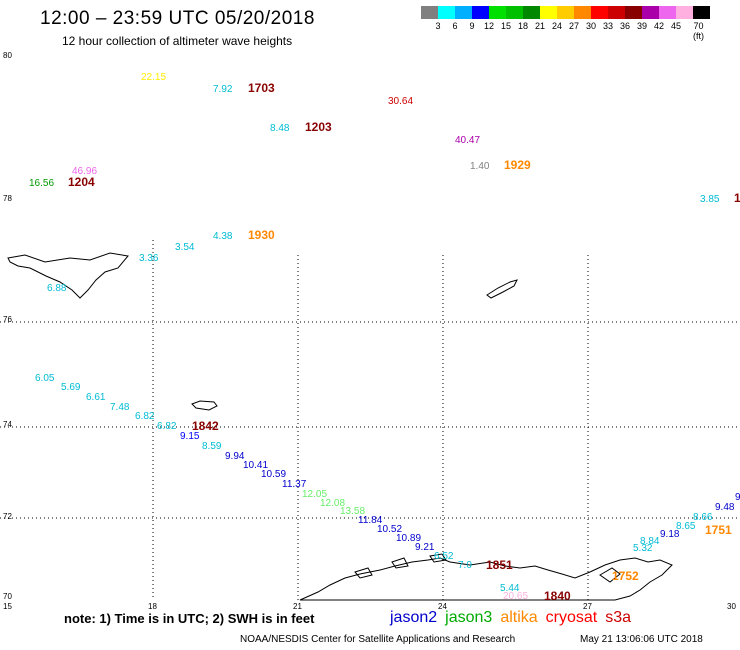 The height and width of the screenshot is (650, 740). I want to click on pass-time-label: 1842, so click(205, 426).